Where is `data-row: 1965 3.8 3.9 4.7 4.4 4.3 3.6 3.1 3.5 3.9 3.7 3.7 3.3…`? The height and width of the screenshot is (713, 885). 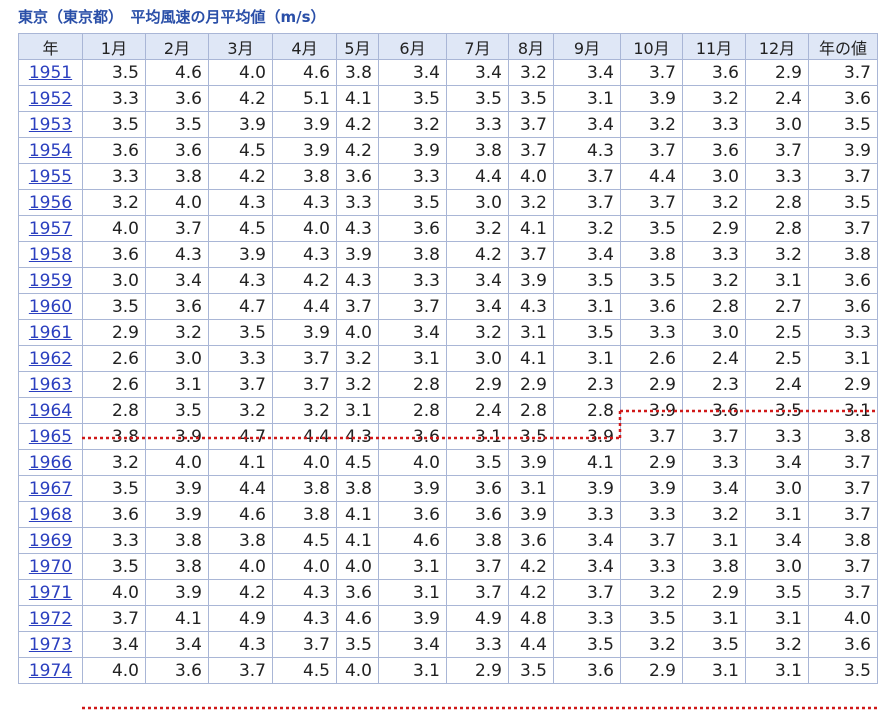 data-row: 1965 3.8 3.9 4.7 4.4 4.3 3.6 3.1 3.5 3.9 3.7 3.7 3.3… is located at coordinates (448, 436).